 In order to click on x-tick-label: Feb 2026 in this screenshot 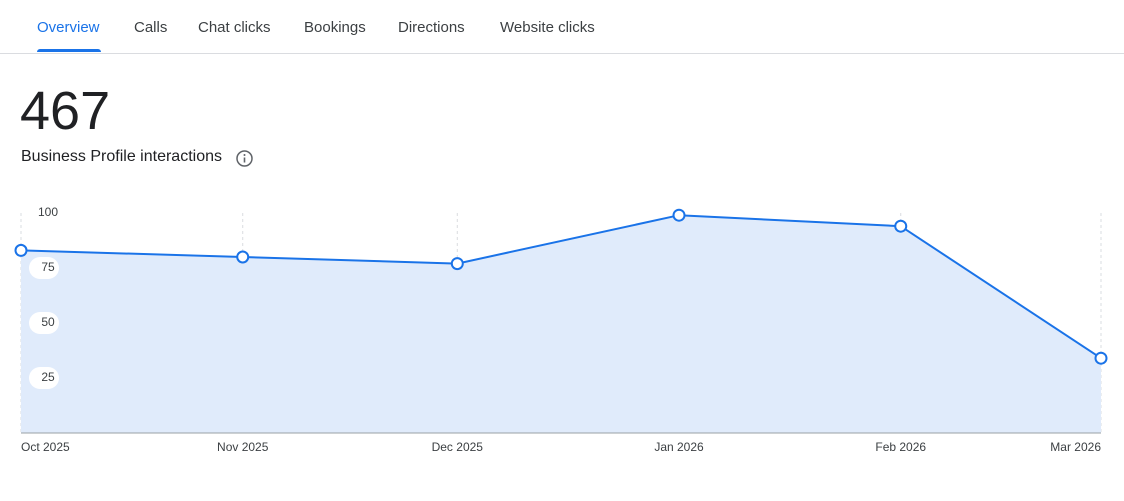, I will do `click(900, 447)`.